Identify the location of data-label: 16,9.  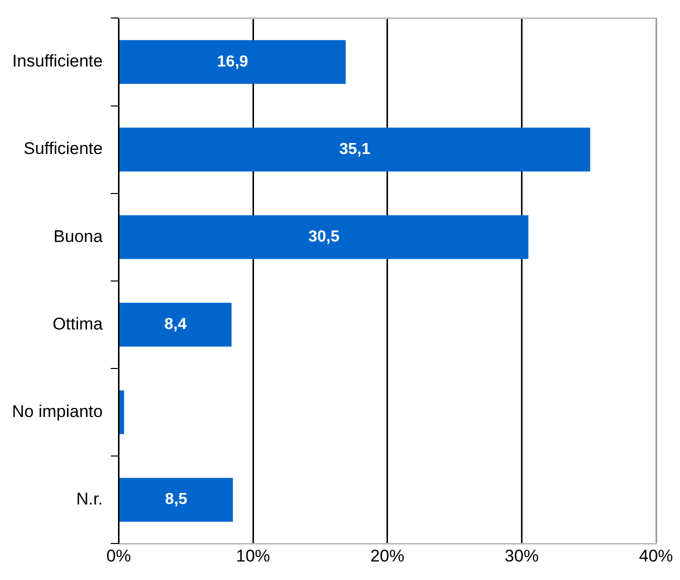
(232, 61).